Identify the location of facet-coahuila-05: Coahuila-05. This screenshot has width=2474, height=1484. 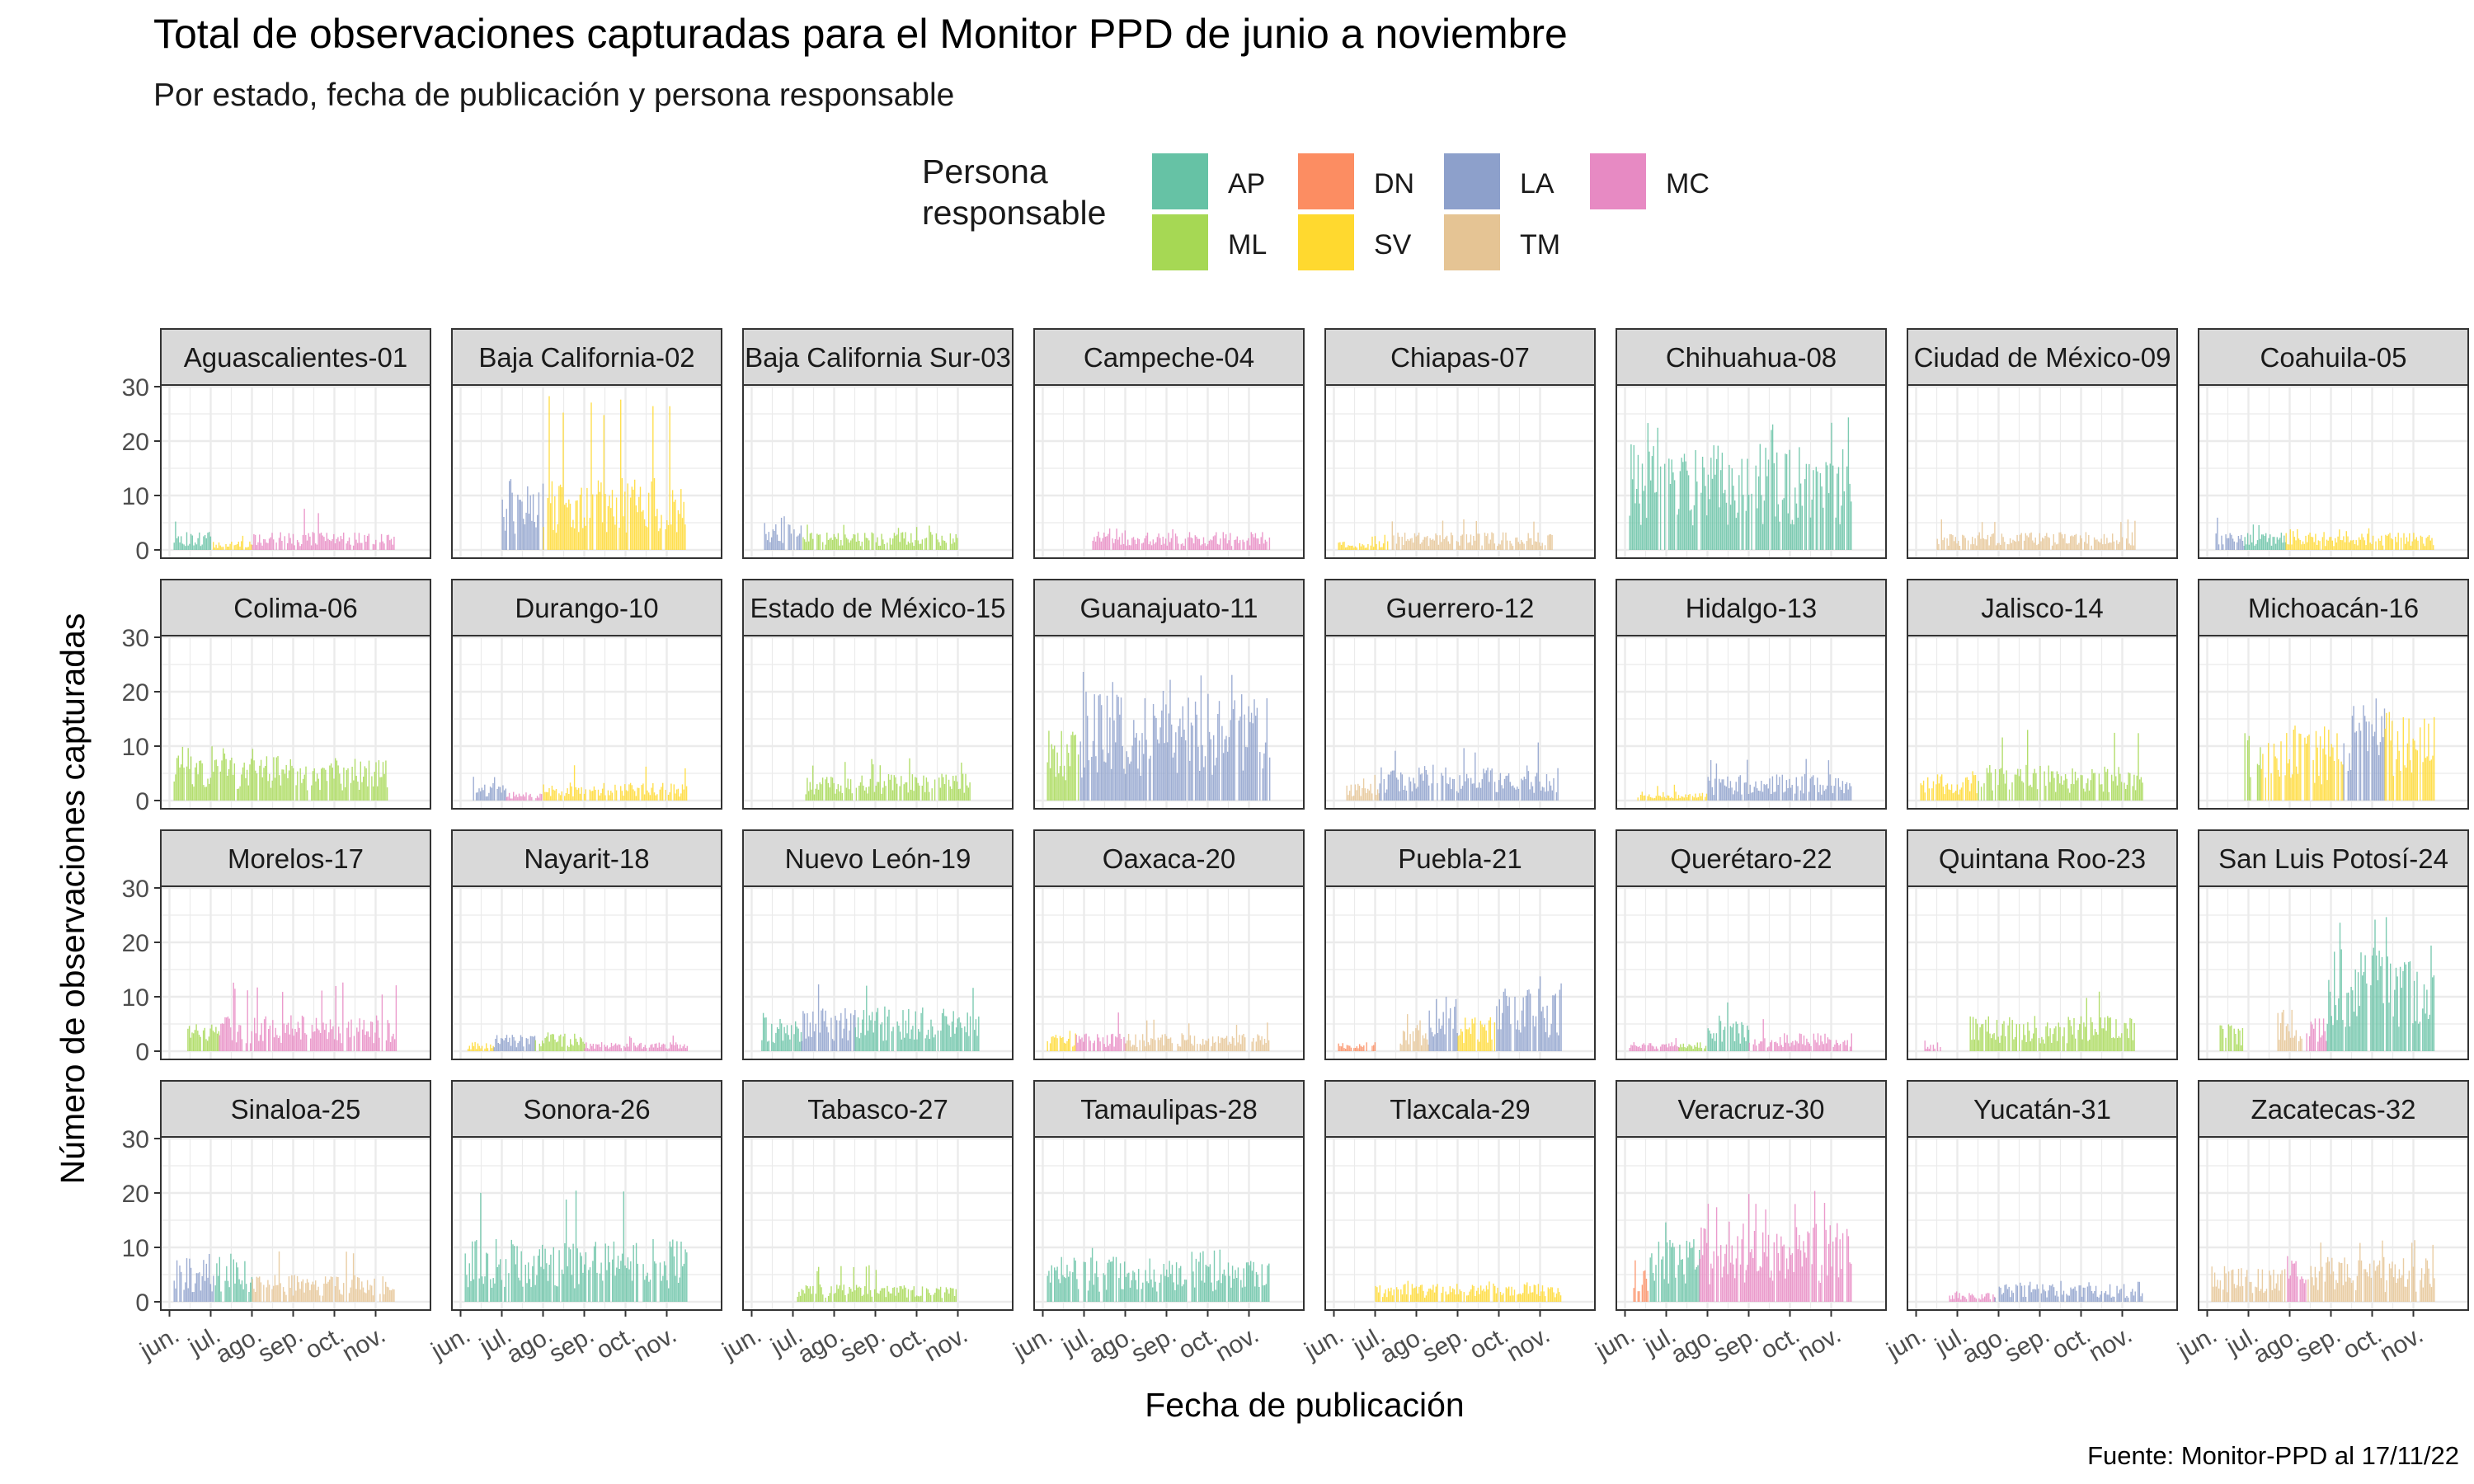
(2333, 444).